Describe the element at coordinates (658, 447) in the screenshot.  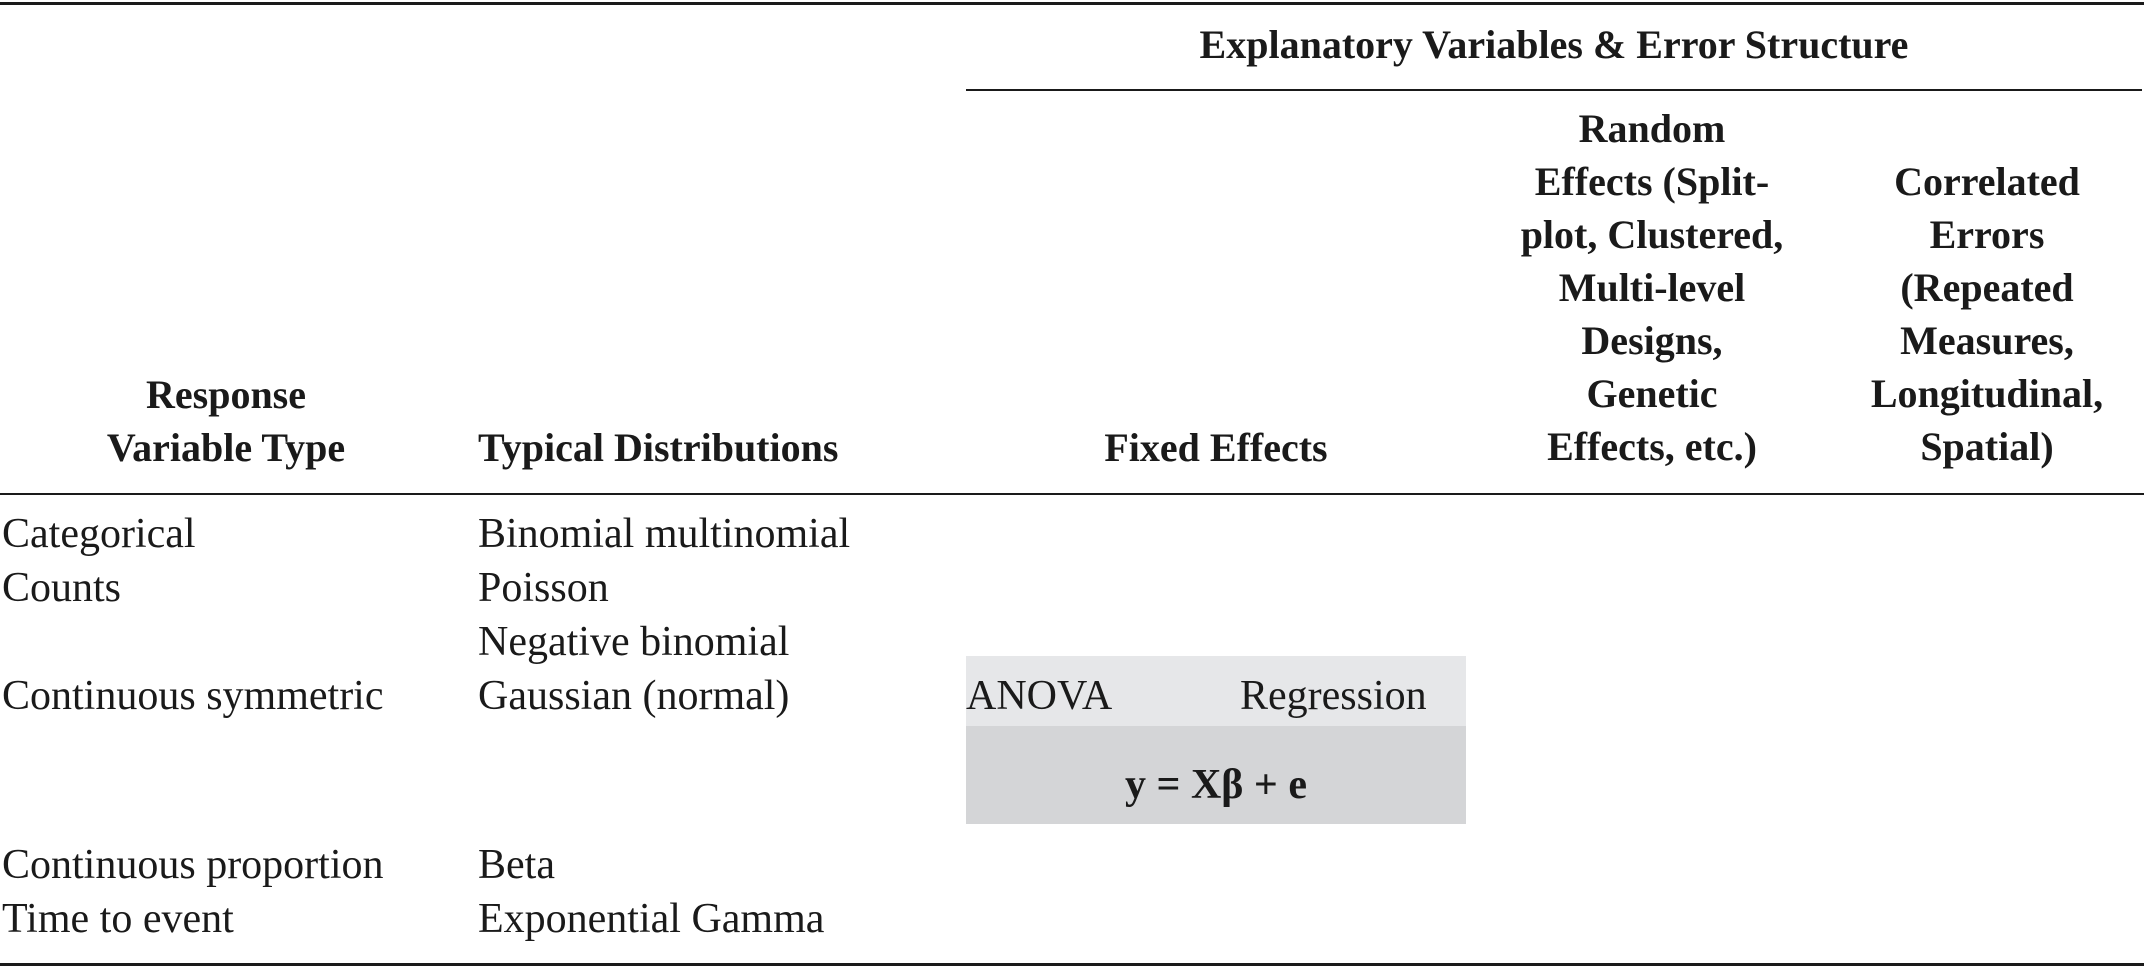
I see `header-line: Typical Distributions` at that location.